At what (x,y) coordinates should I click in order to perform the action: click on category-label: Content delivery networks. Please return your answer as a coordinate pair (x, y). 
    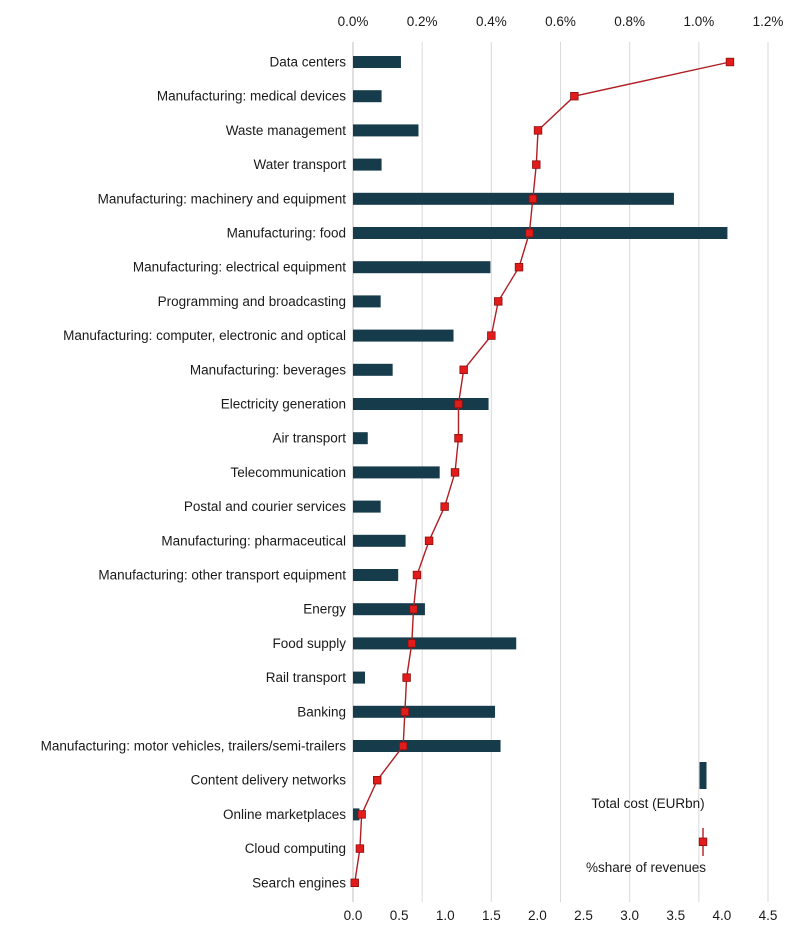
    Looking at the image, I should click on (269, 780).